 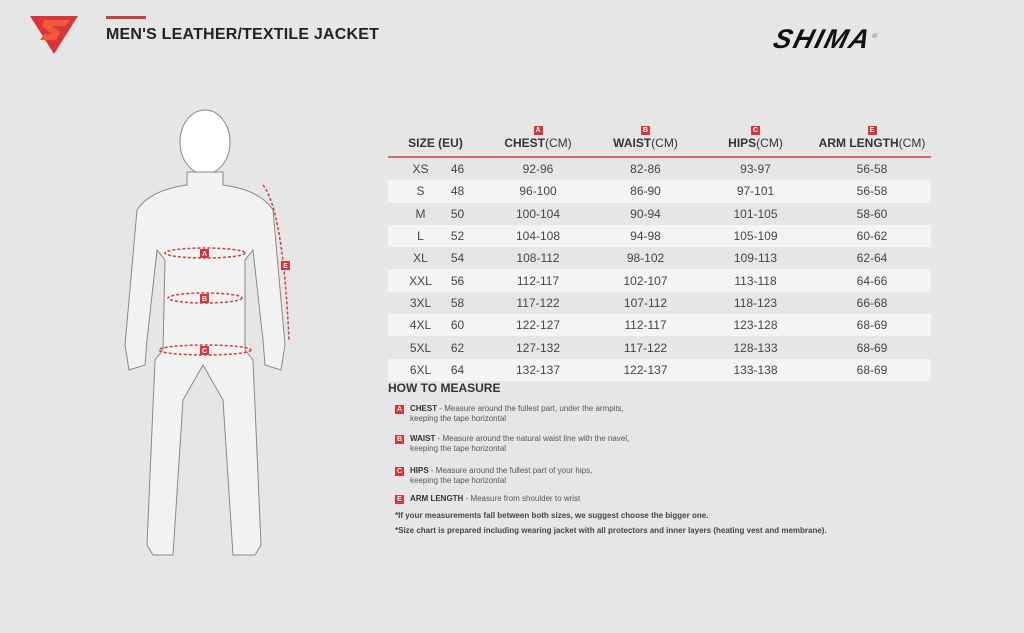 I want to click on measure-cell: 98-102, so click(x=645, y=258).